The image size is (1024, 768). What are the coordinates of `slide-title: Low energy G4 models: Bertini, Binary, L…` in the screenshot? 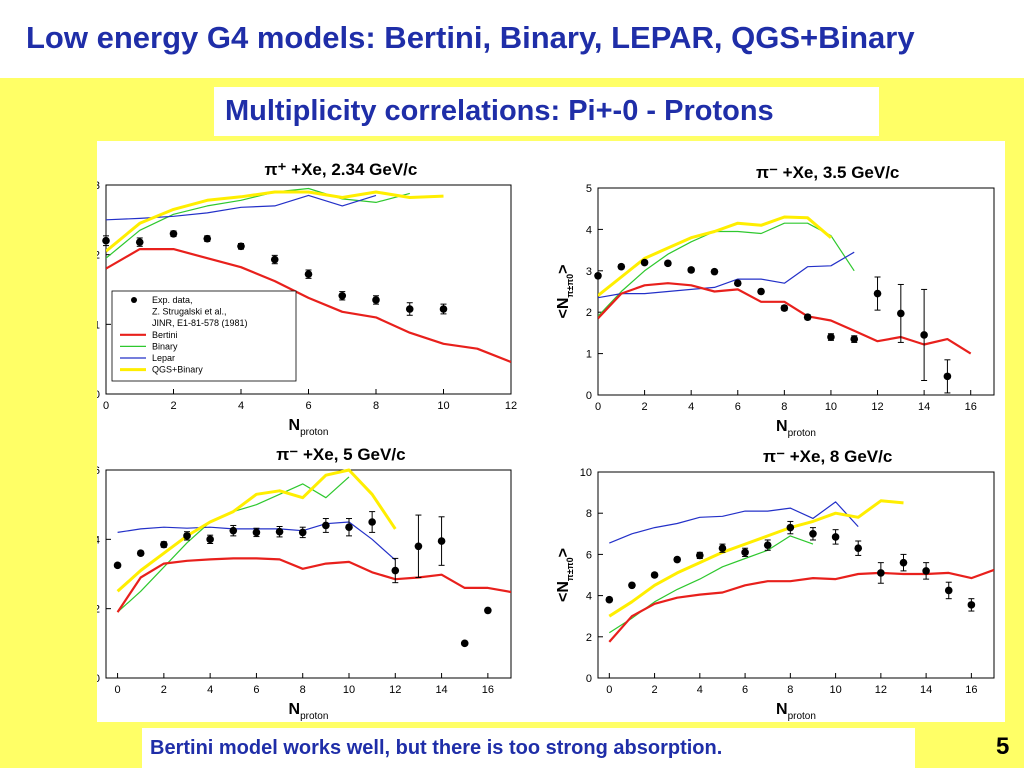 It's located at (470, 37).